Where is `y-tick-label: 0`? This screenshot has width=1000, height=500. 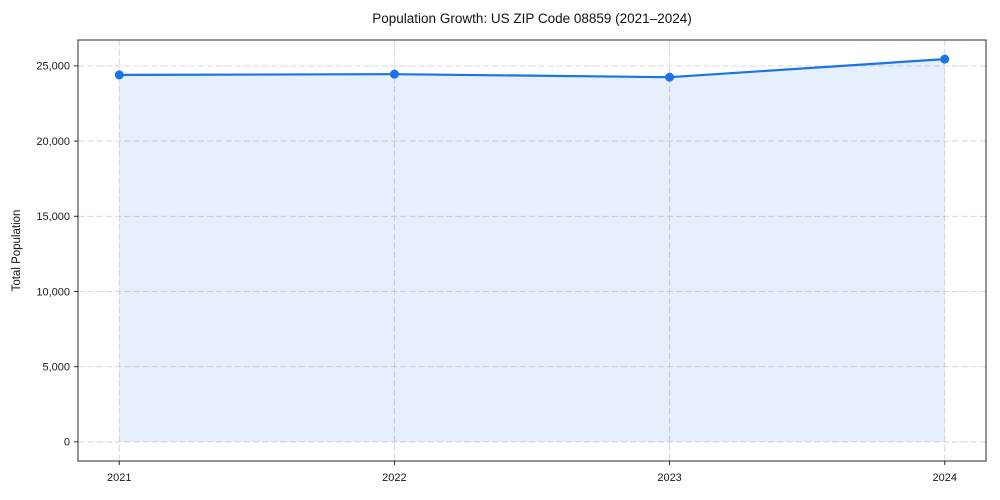 y-tick-label: 0 is located at coordinates (67, 443).